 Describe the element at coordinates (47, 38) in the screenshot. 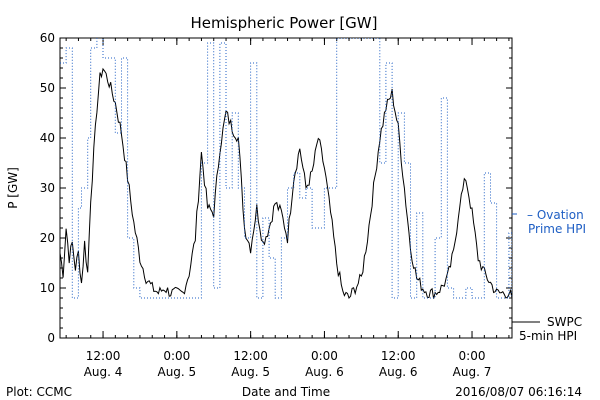

I see `y-tick-label: 60` at that location.